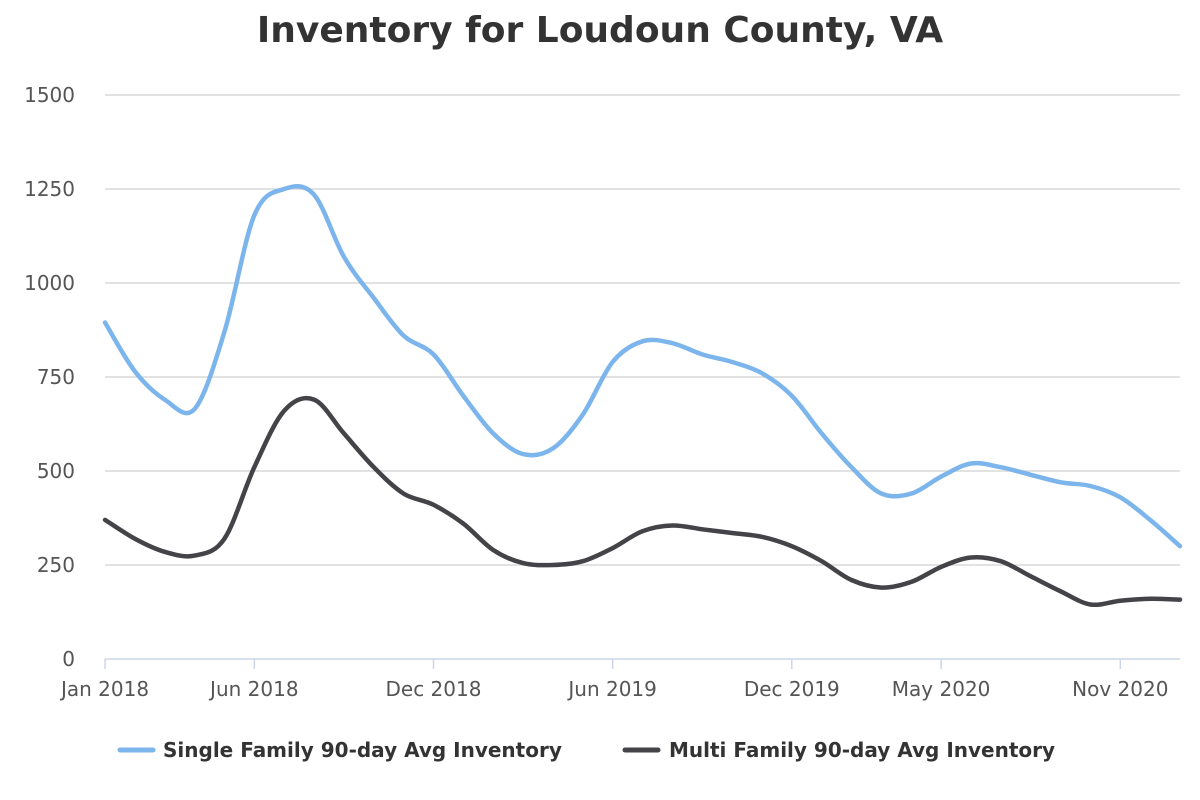  Describe the element at coordinates (1120, 689) in the screenshot. I see `x-tick-label: Nov 2020` at that location.